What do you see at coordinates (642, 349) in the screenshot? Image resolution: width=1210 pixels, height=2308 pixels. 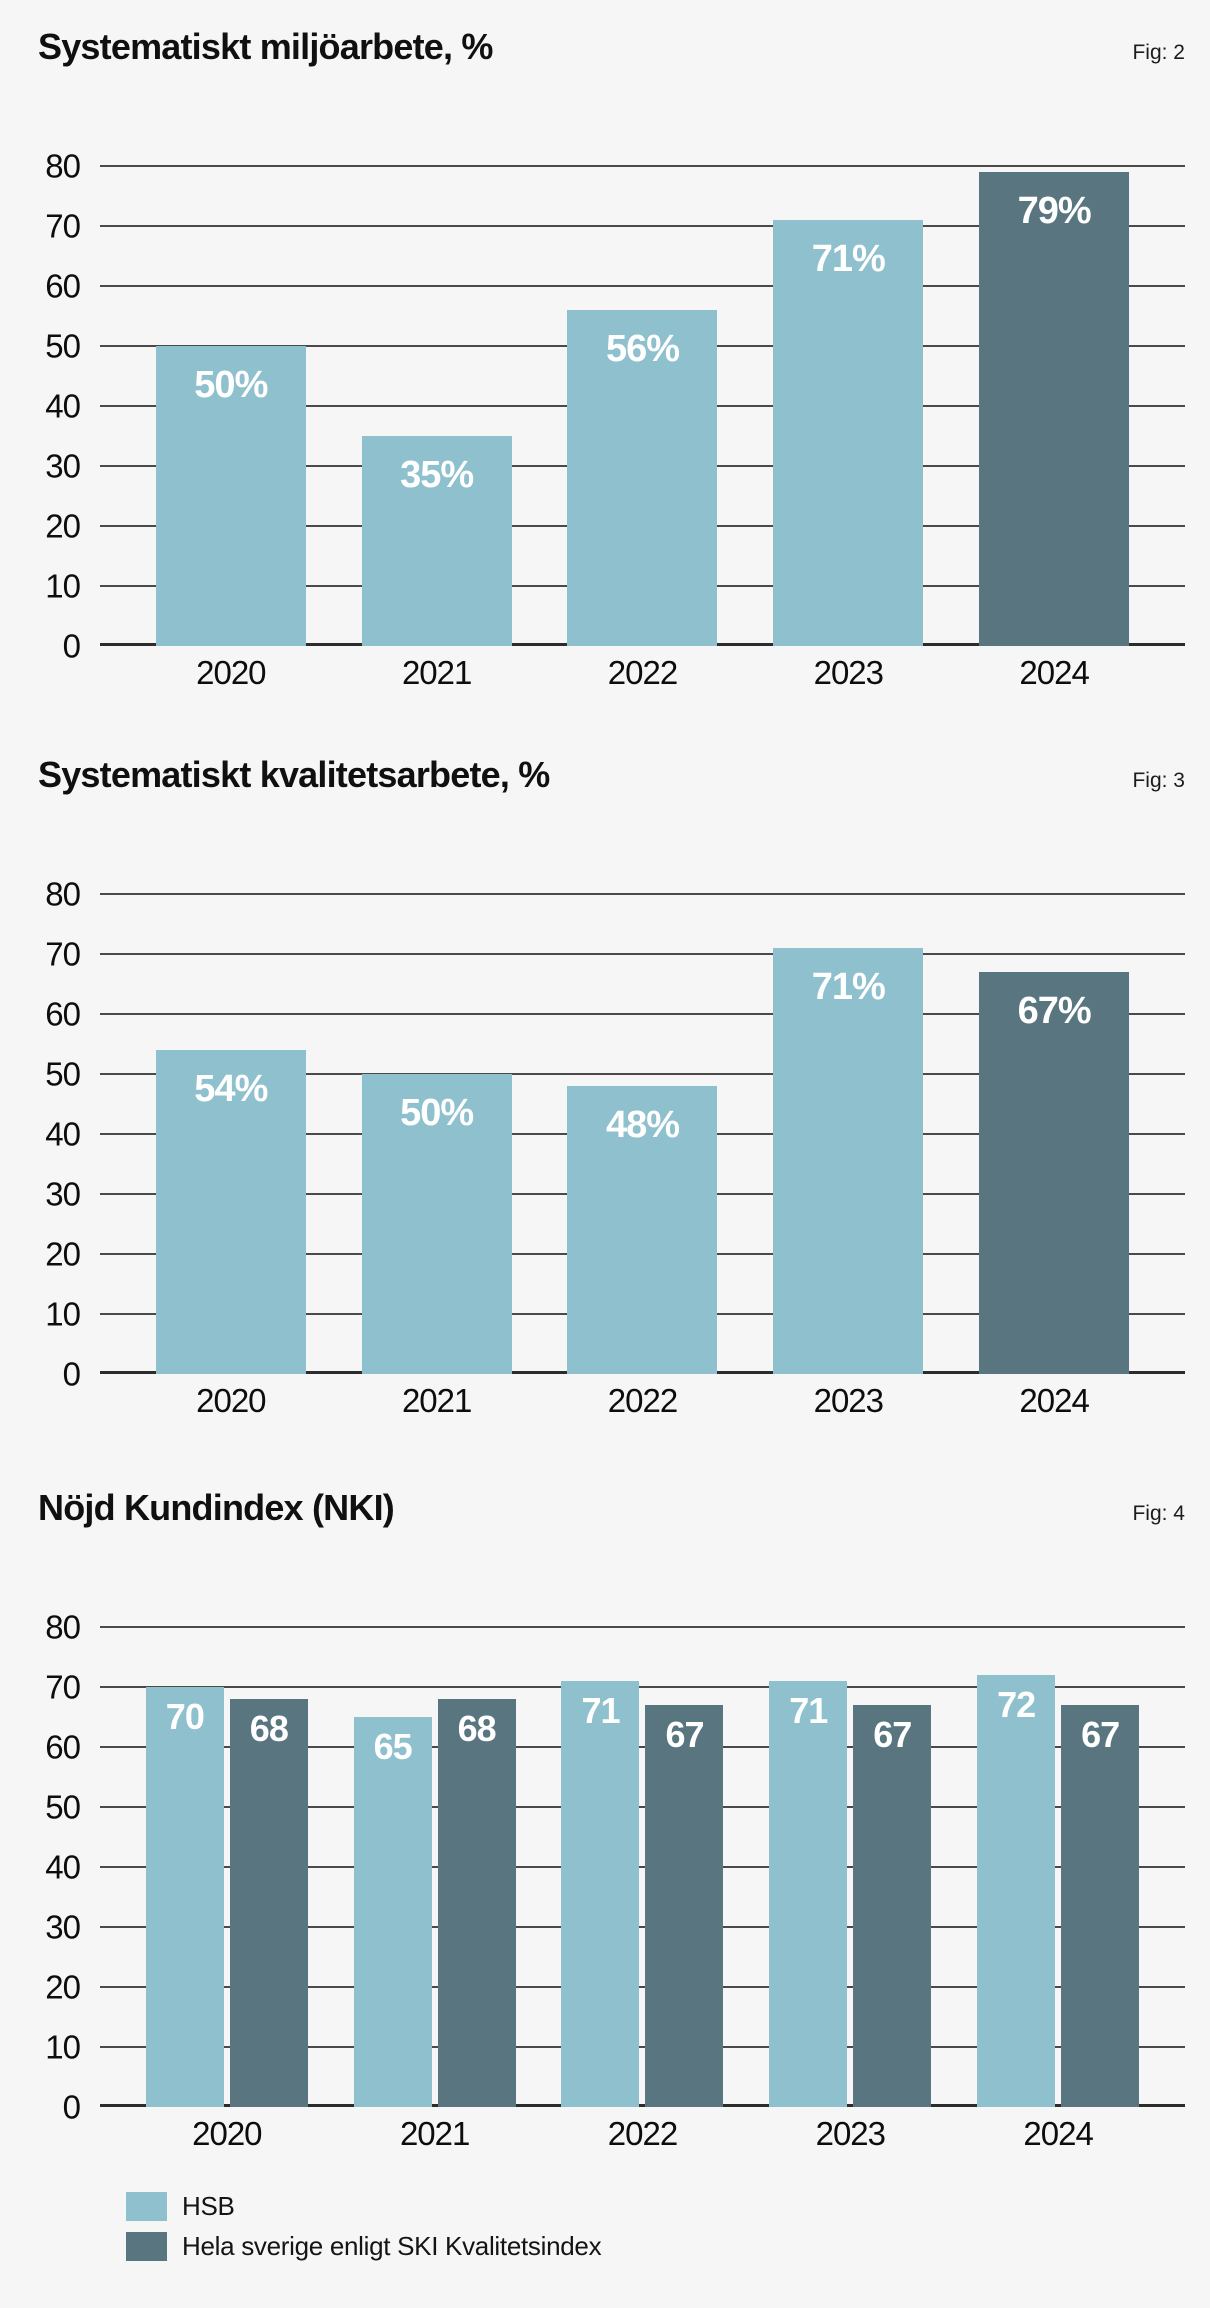 I see `bar-value-label: 56%` at bounding box center [642, 349].